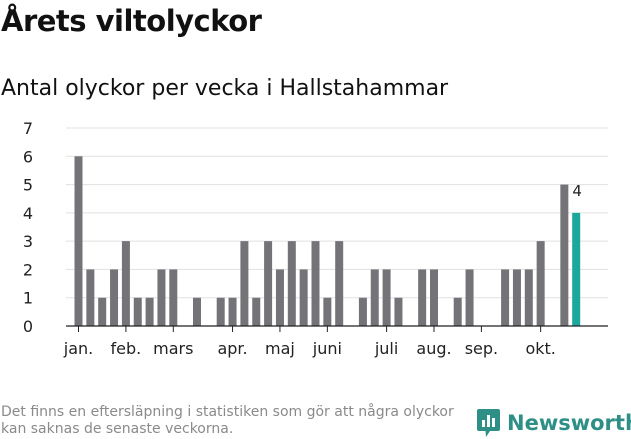 The image size is (631, 439). I want to click on x-tick-label: aug., so click(433, 348).